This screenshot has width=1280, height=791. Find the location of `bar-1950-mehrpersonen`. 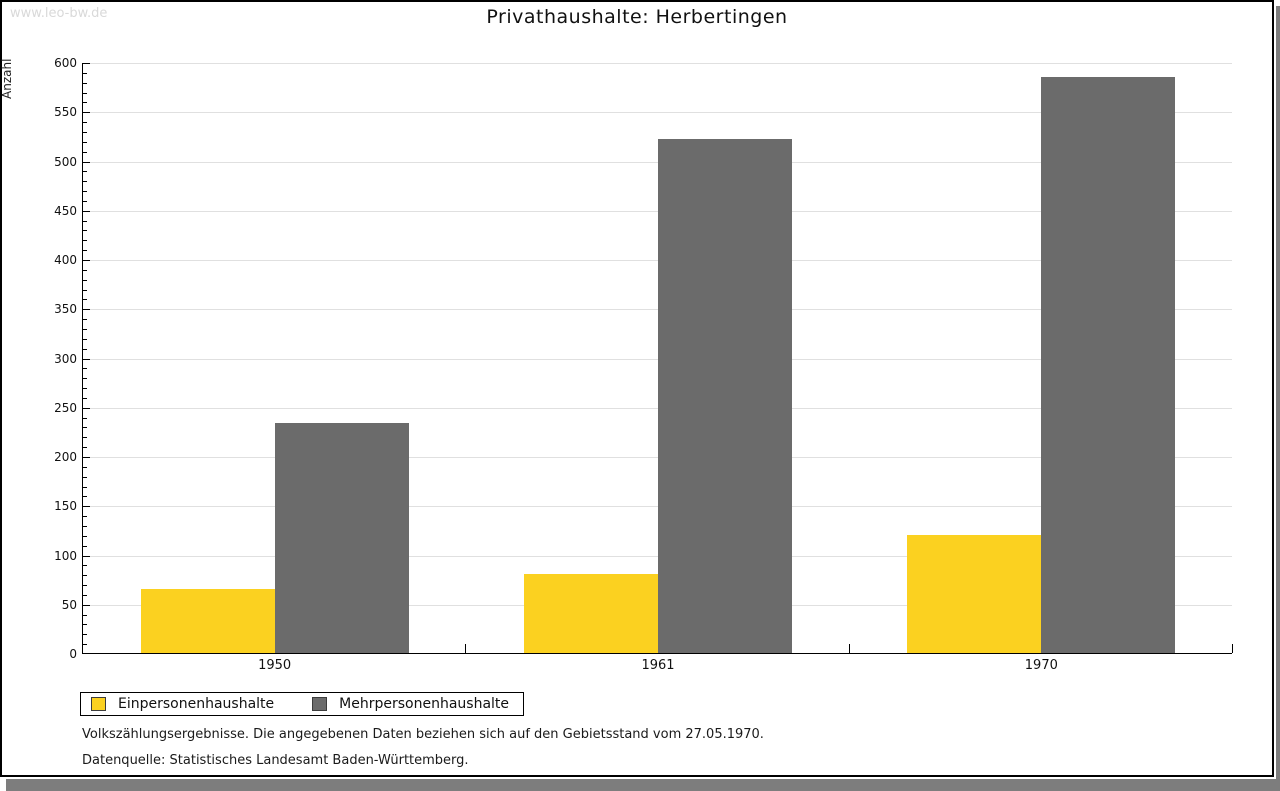

bar-1950-mehrpersonen is located at coordinates (341, 537).